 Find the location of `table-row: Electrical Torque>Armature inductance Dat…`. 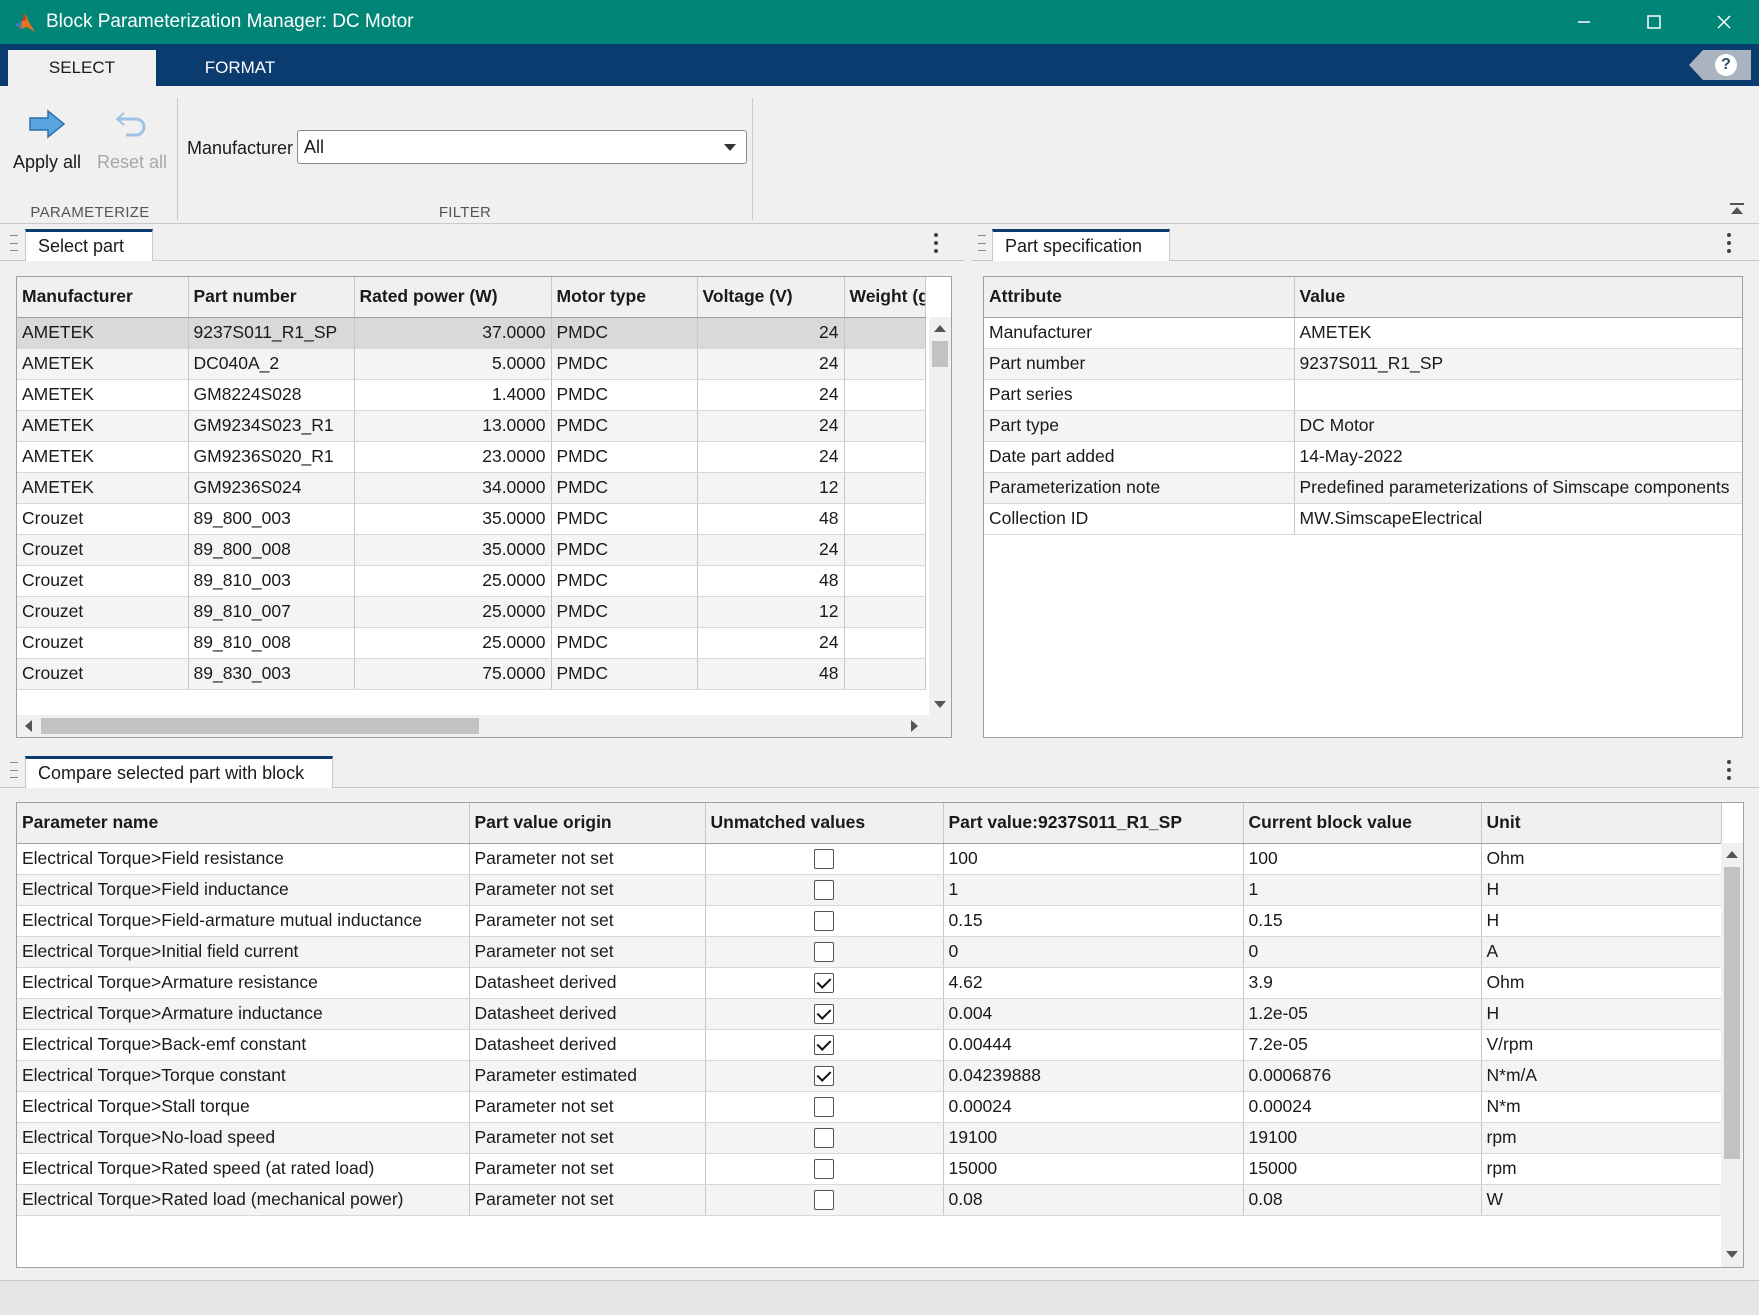

table-row: Electrical Torque>Armature inductance Dat… is located at coordinates (869, 1014).